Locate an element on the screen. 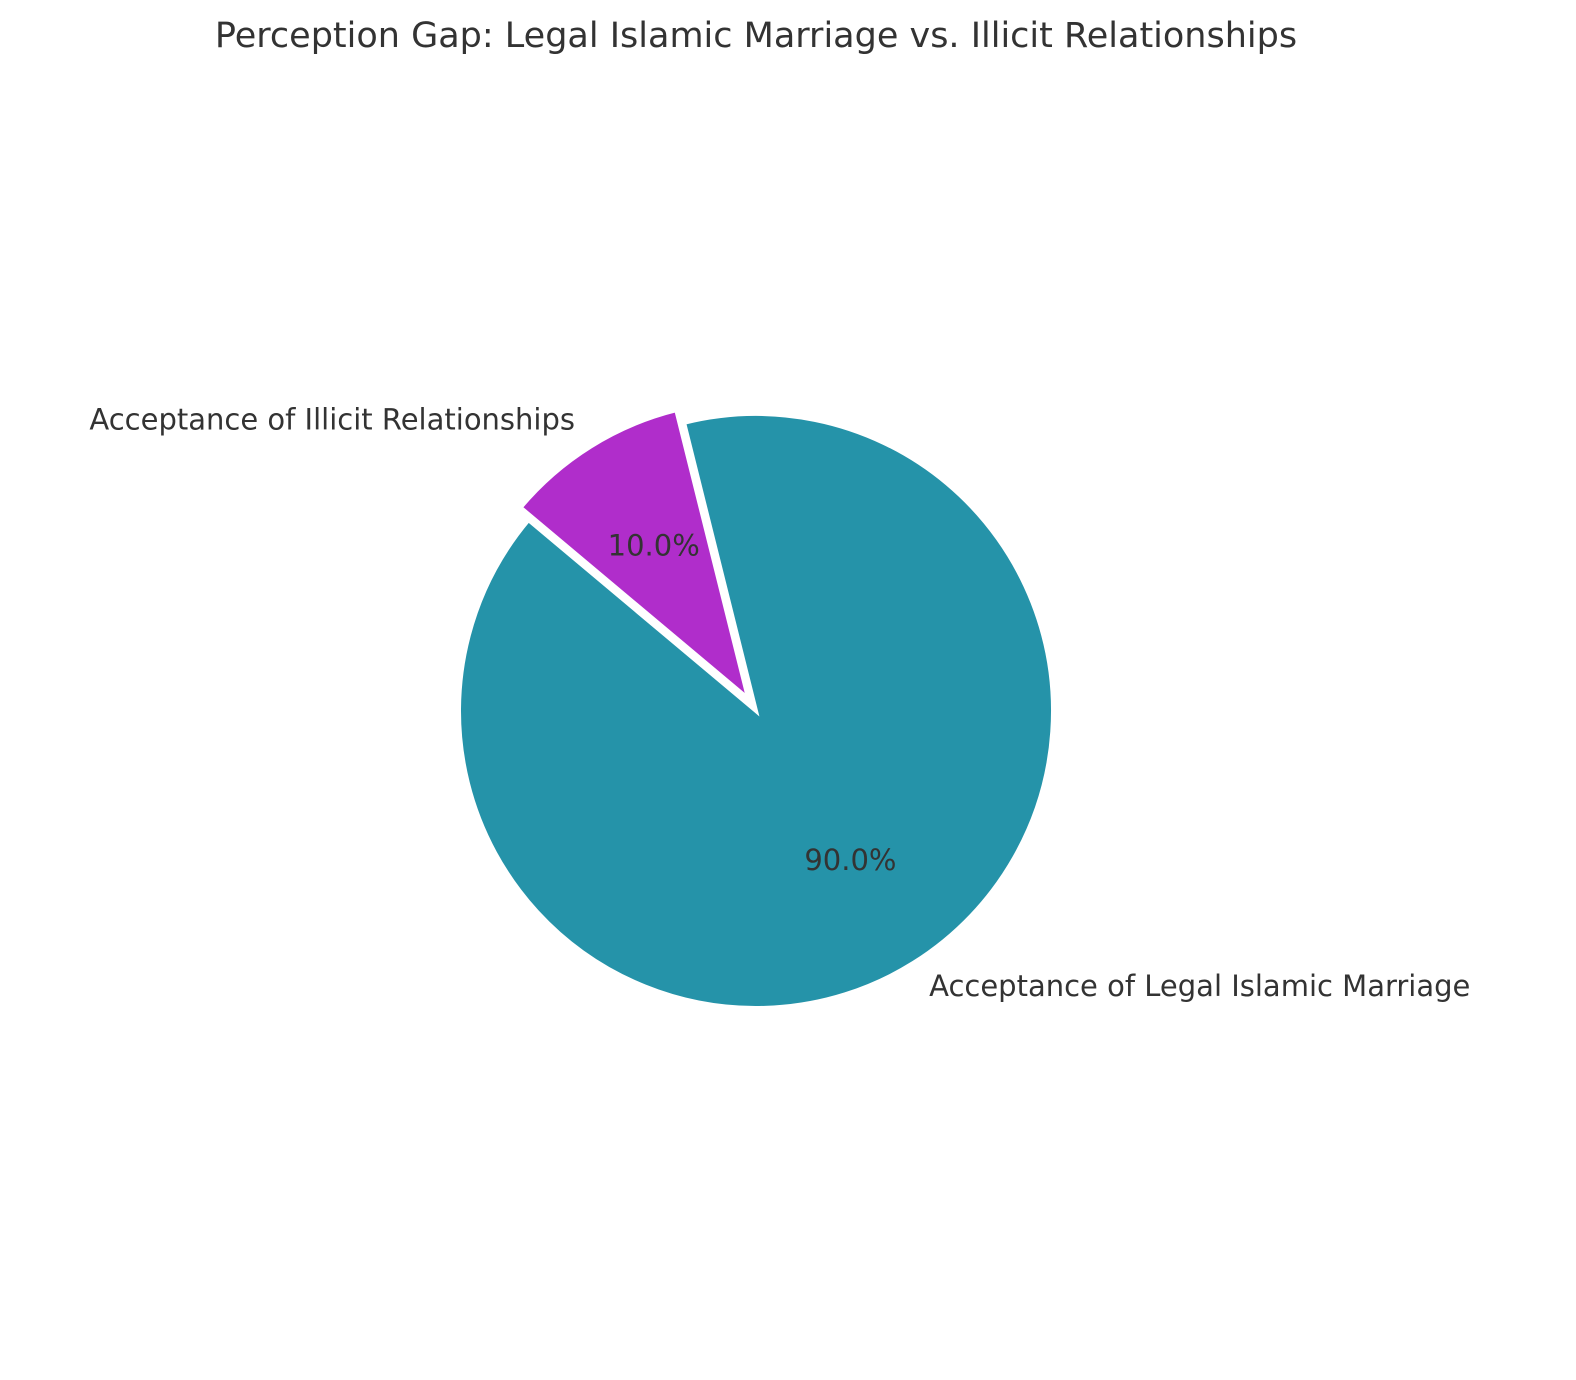 Image resolution: width=1576 pixels, height=1380 pixels. pie-slice is located at coordinates (634, 555).